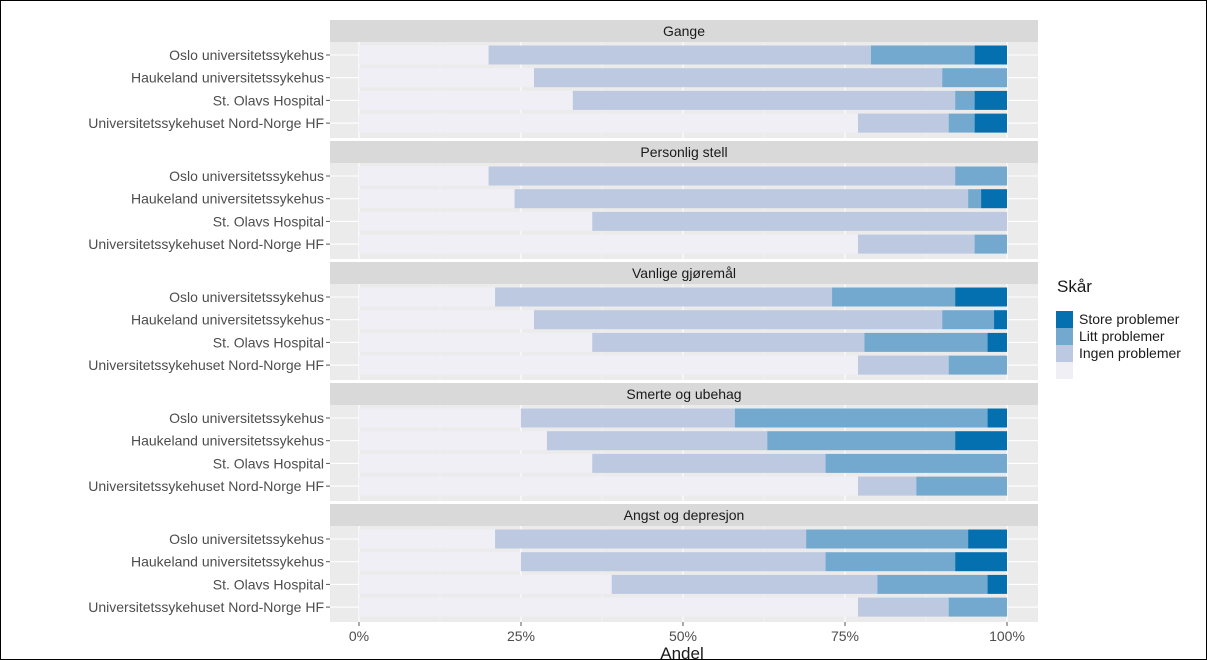 The width and height of the screenshot is (1207, 660). What do you see at coordinates (1007, 636) in the screenshot?
I see `x-tick-label: 100%` at bounding box center [1007, 636].